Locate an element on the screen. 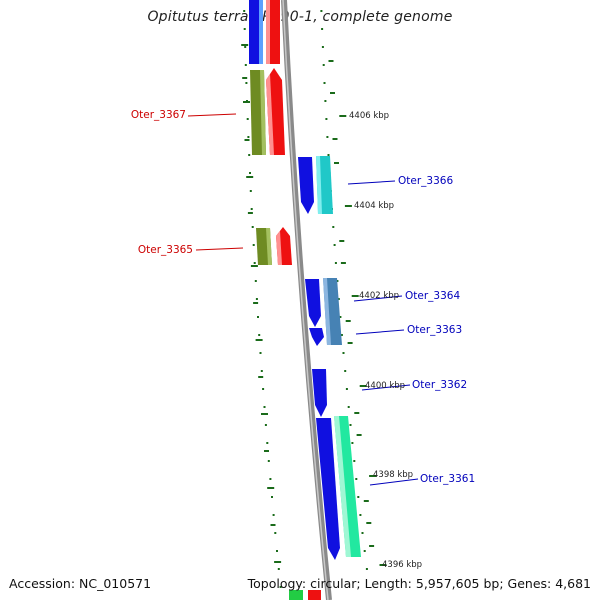 This screenshot has width=600, height=600. gene-label-oter-3363: Oter_3363 is located at coordinates (434, 330).